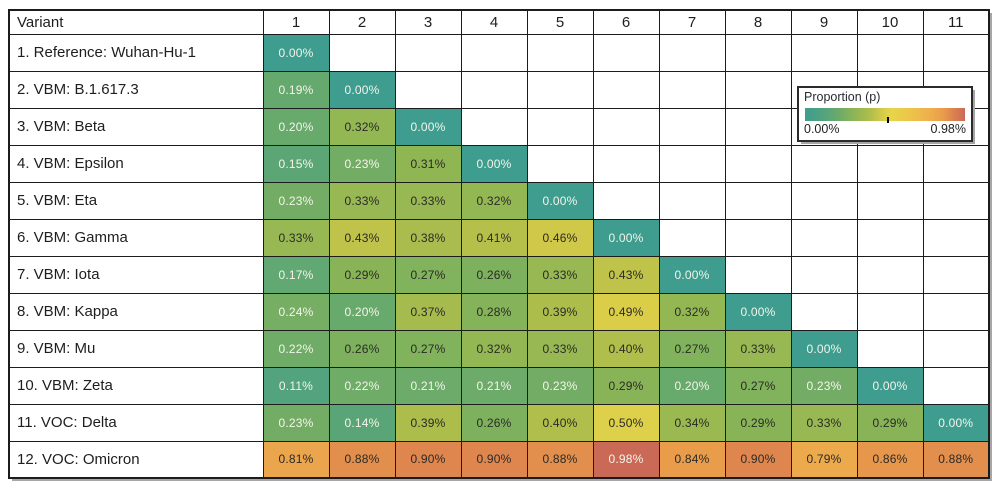 The image size is (992, 489). Describe the element at coordinates (626, 22) in the screenshot. I see `column-header-6: 6` at that location.